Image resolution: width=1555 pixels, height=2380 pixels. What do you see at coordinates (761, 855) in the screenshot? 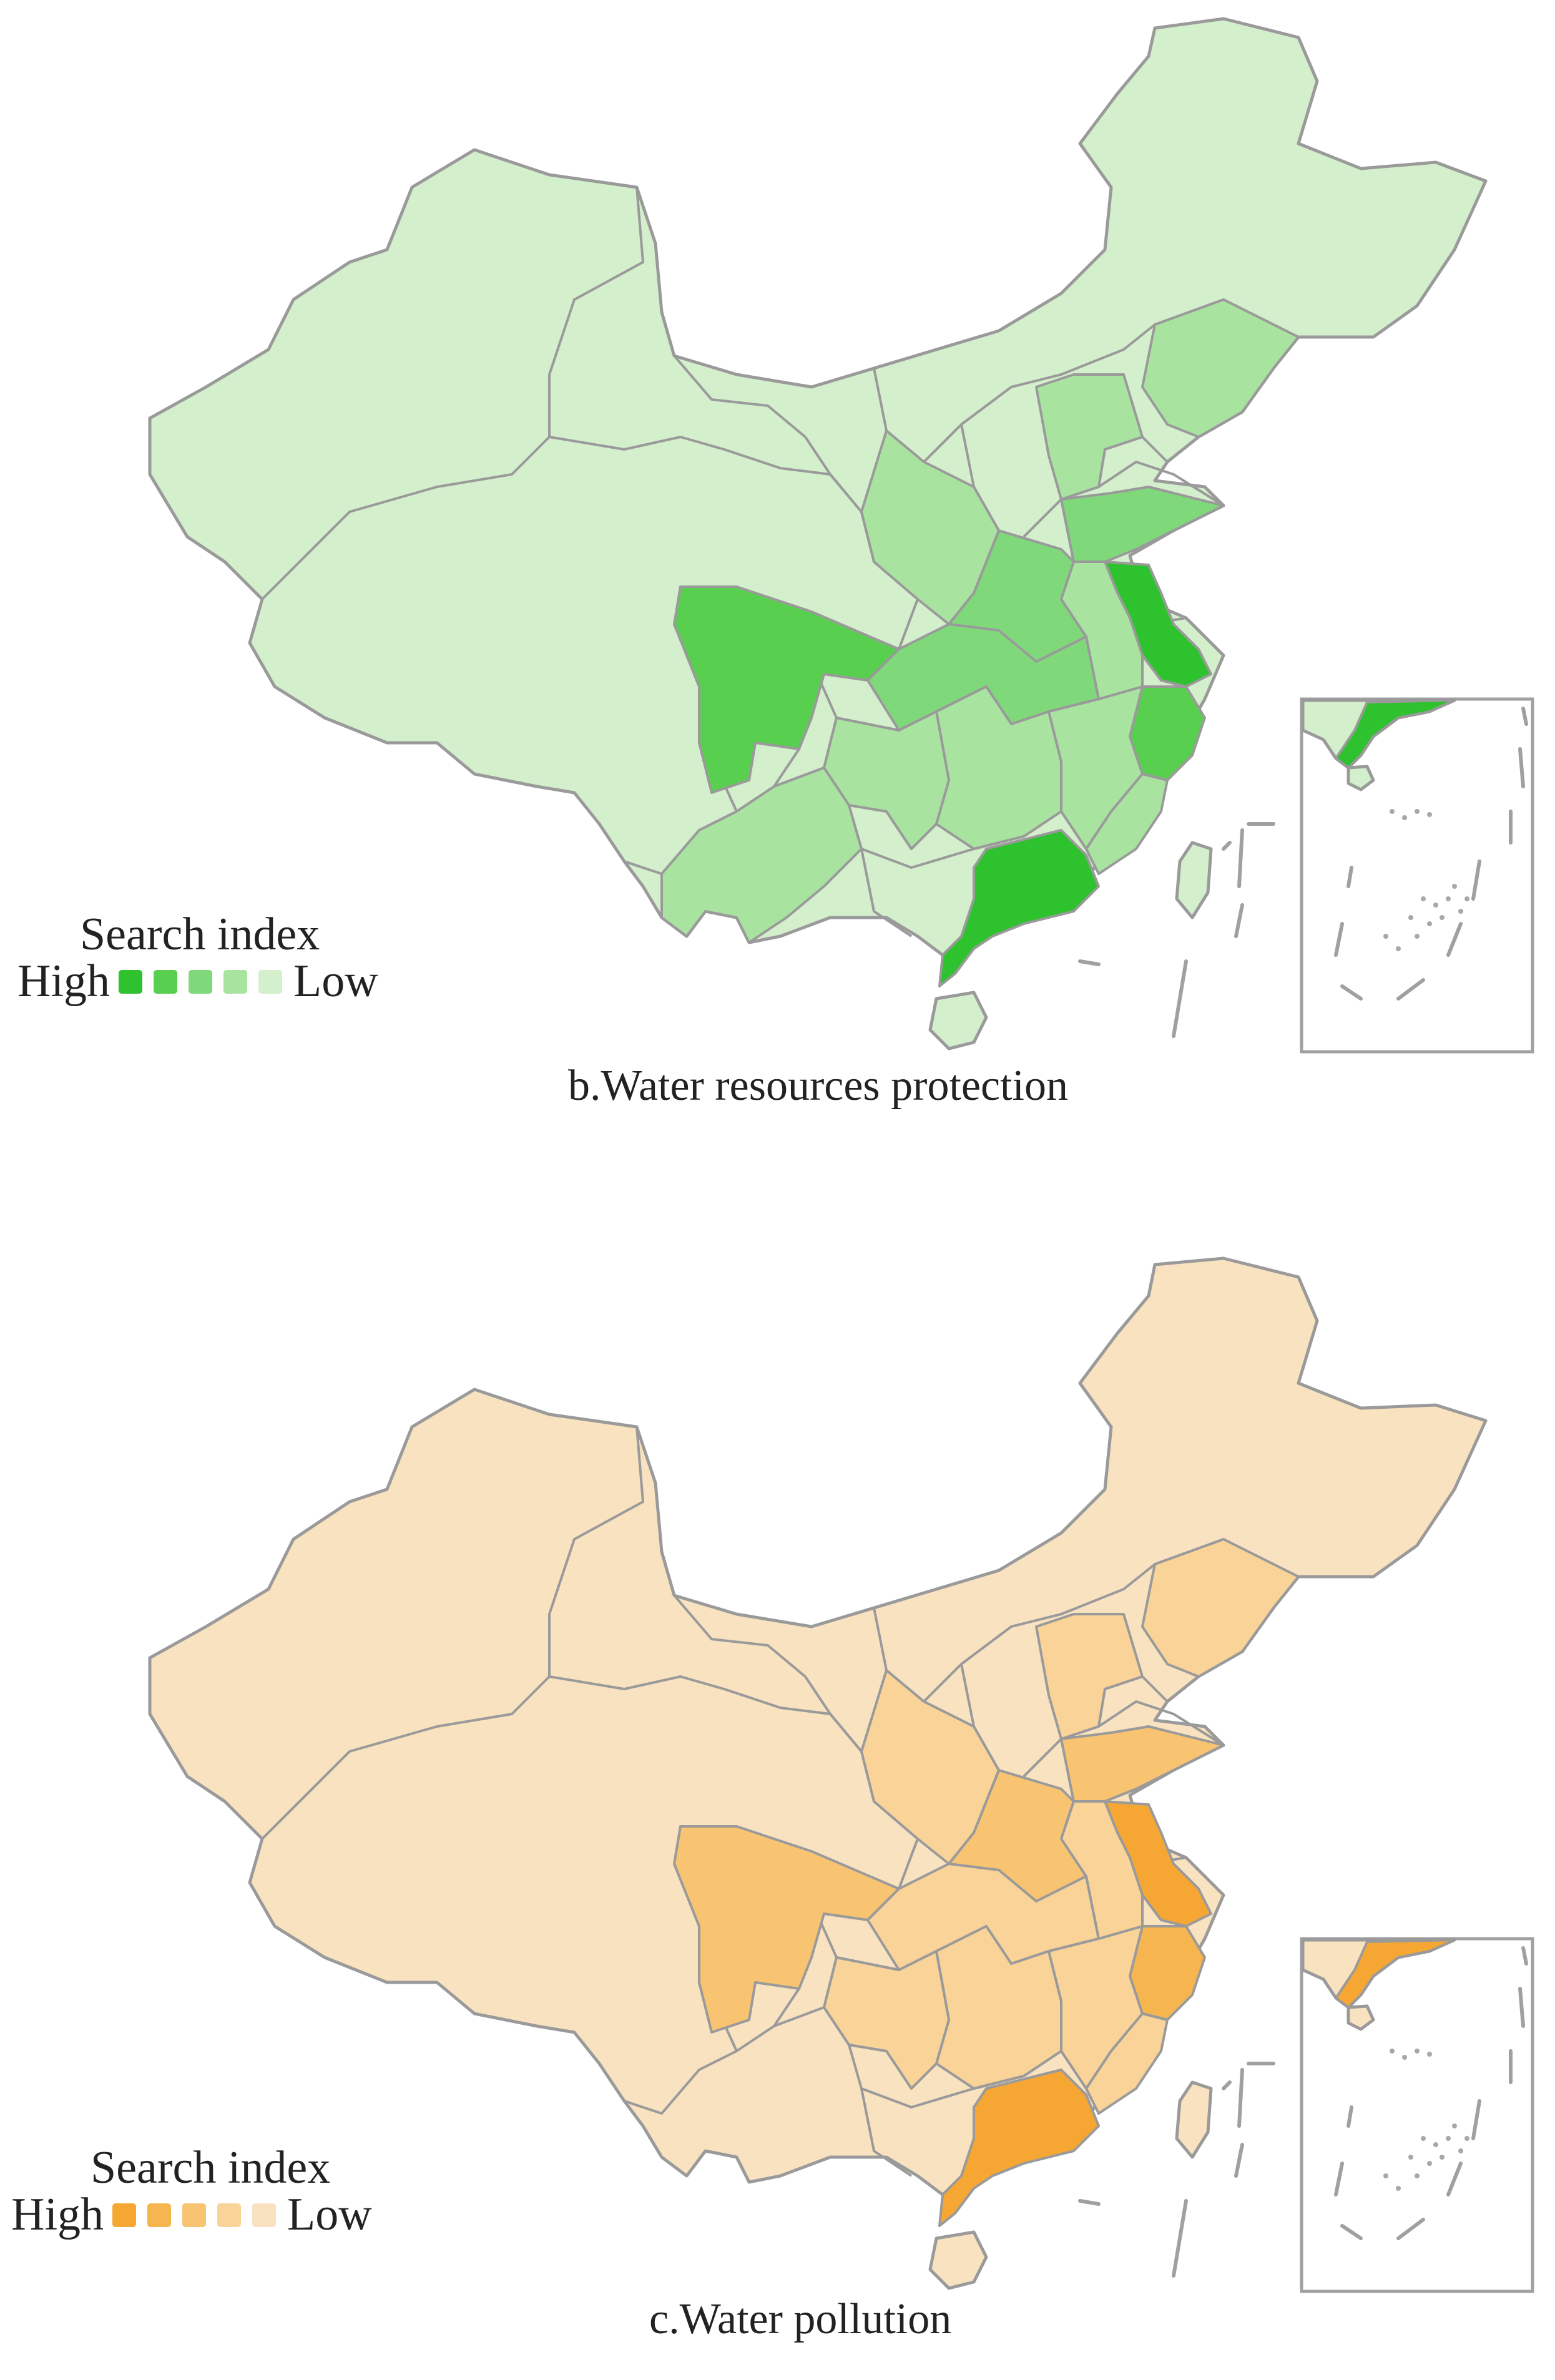
I see `province-yunnan` at bounding box center [761, 855].